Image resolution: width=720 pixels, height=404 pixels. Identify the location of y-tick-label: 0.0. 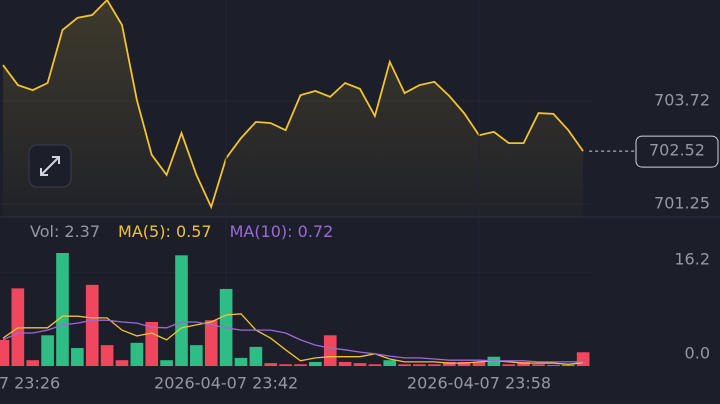
(697, 353).